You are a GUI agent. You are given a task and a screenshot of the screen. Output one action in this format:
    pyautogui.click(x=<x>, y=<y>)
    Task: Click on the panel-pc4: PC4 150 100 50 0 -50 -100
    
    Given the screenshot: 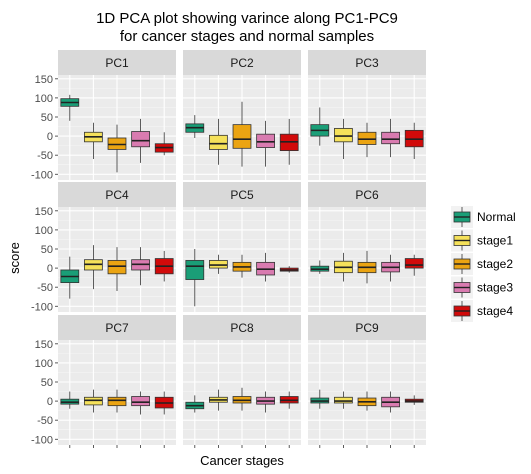 What is the action you would take?
    pyautogui.click(x=103, y=247)
    